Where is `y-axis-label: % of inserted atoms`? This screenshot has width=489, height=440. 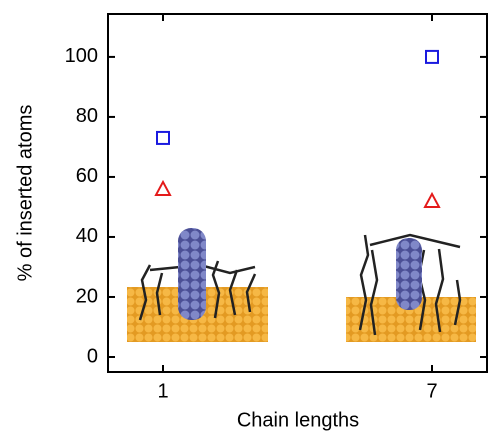
y-axis-label: % of inserted atoms is located at coordinates (25, 193).